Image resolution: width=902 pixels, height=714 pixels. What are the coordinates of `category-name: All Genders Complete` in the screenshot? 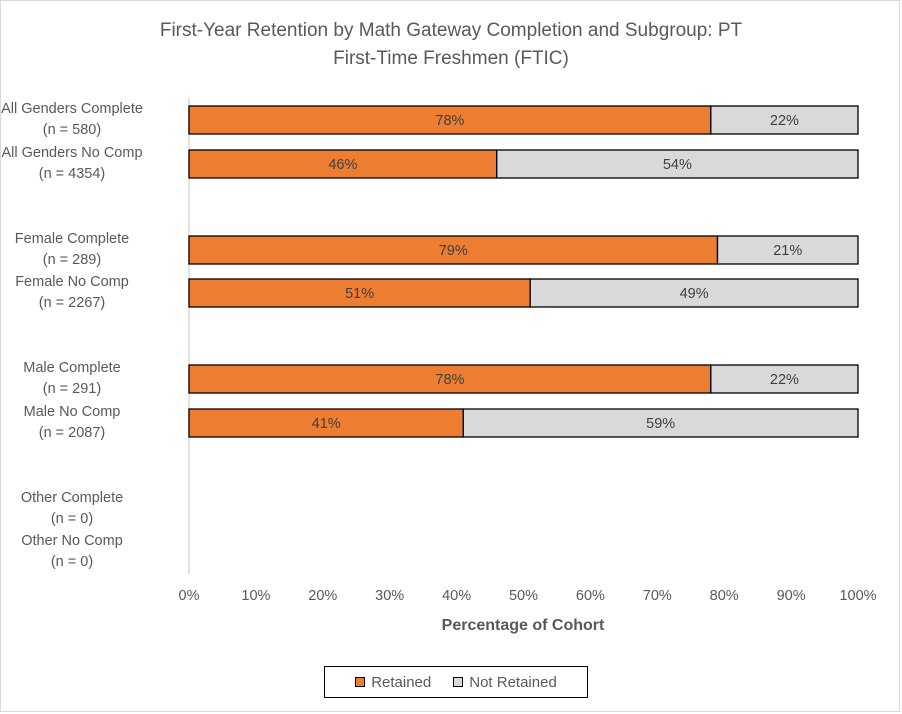 It's located at (72, 109).